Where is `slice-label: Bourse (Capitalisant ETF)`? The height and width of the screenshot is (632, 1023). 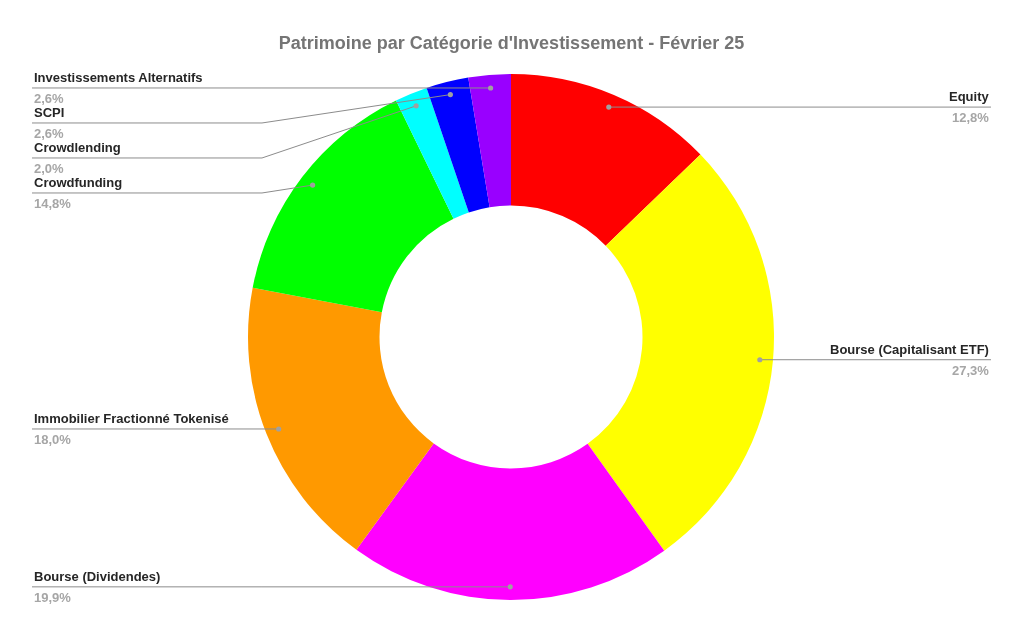 slice-label: Bourse (Capitalisant ETF) is located at coordinates (909, 349).